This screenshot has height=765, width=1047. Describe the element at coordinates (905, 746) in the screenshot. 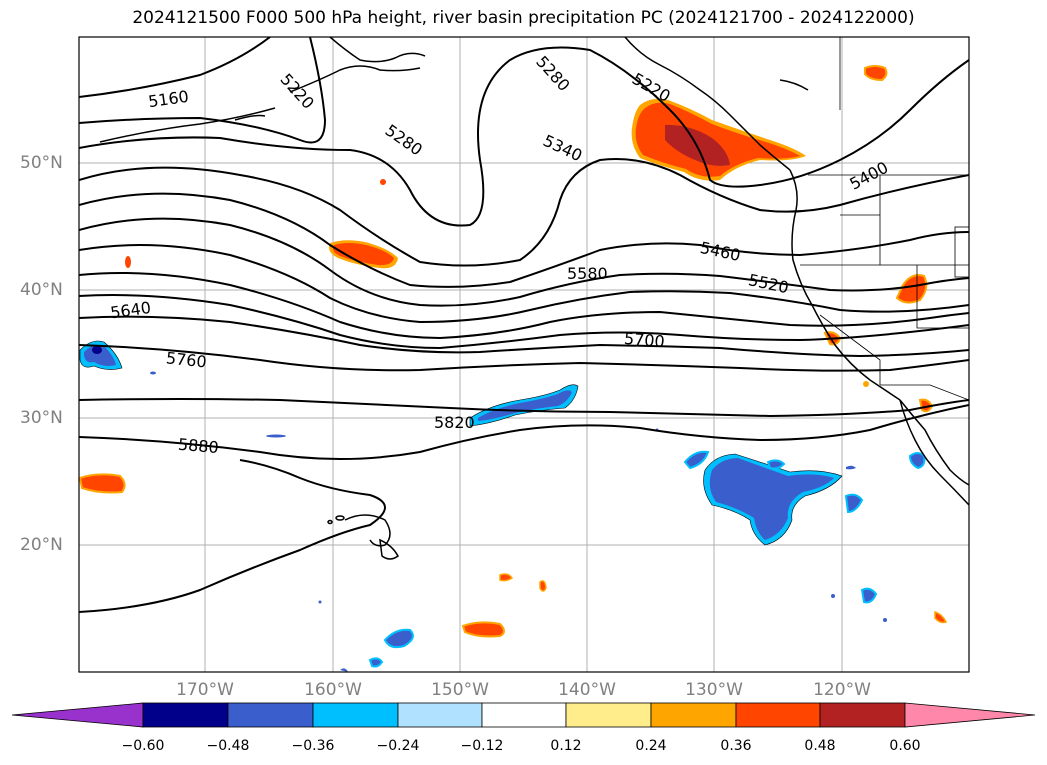

I see `colorbar-tick-label: 0.60` at that location.